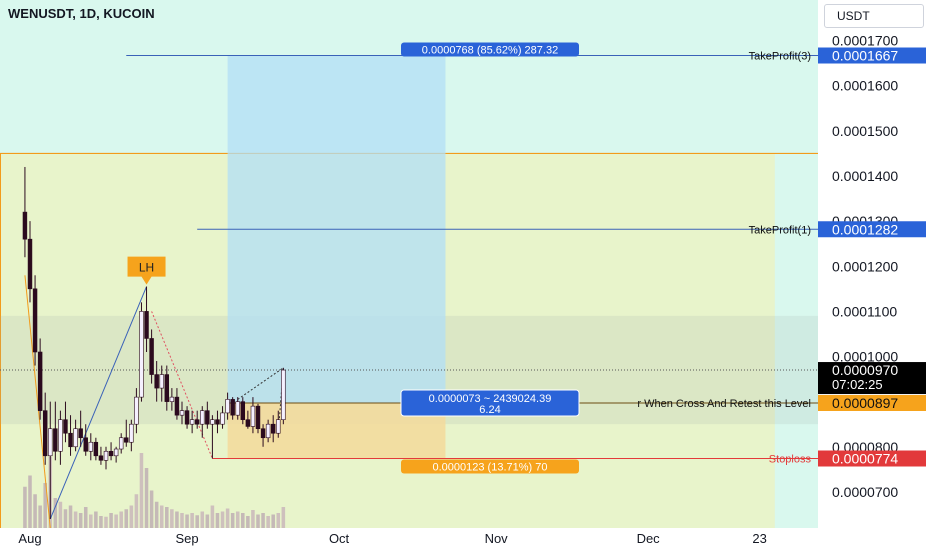 This screenshot has width=932, height=550. I want to click on target-label-text: 0.0000768 (85.62%) 287.32, so click(490, 51).